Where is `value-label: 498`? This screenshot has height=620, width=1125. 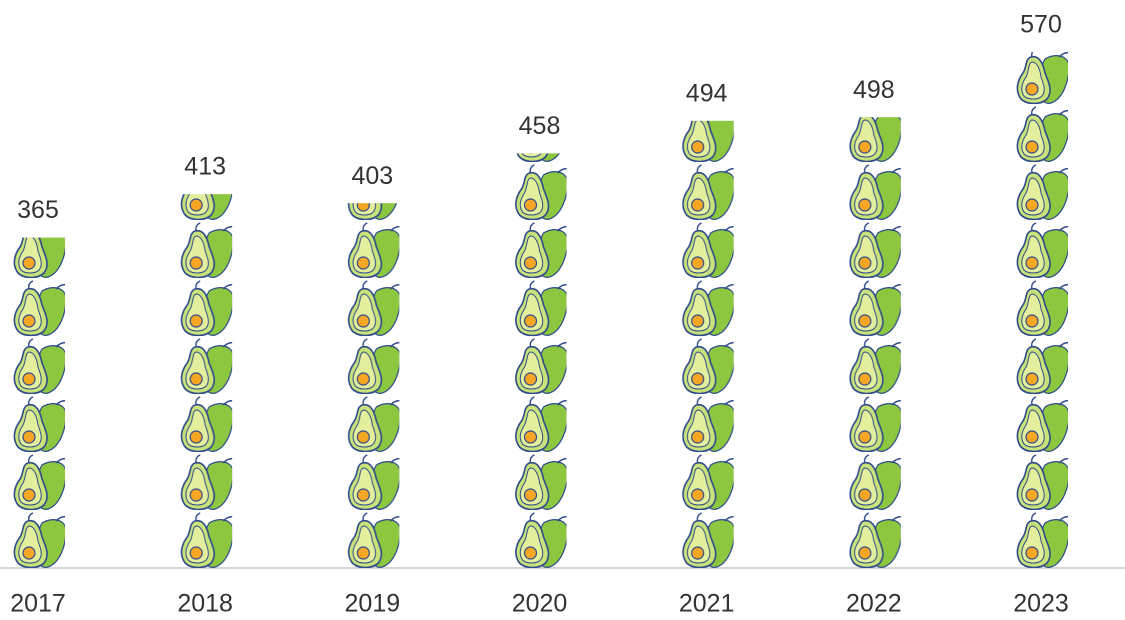
value-label: 498 is located at coordinates (874, 90).